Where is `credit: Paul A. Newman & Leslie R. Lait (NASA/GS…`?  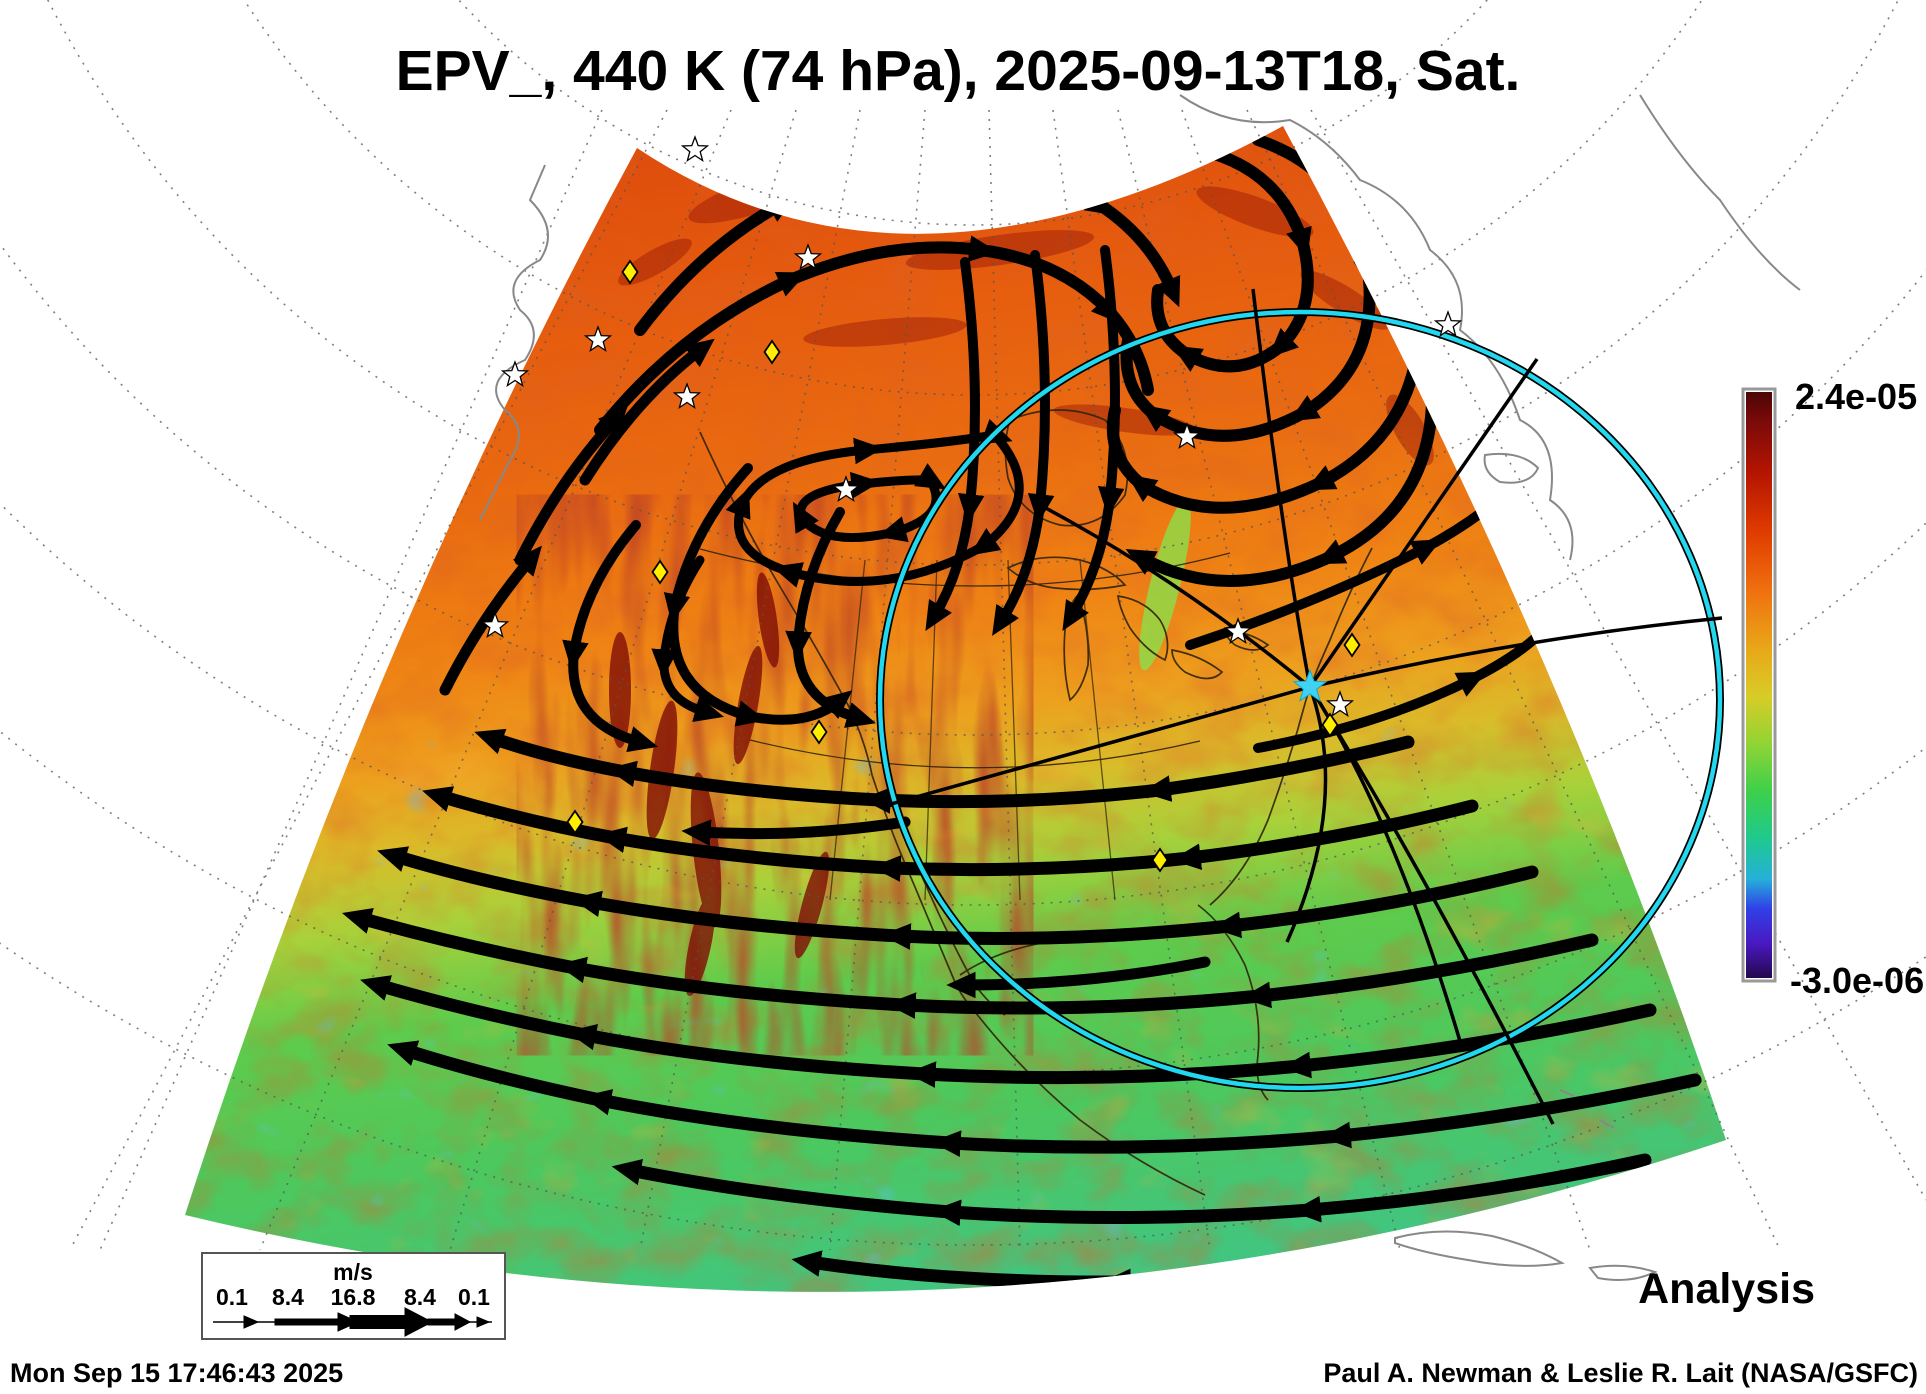 credit: Paul A. Newman & Leslie R. Lait (NASA/GS… is located at coordinates (1620, 1373).